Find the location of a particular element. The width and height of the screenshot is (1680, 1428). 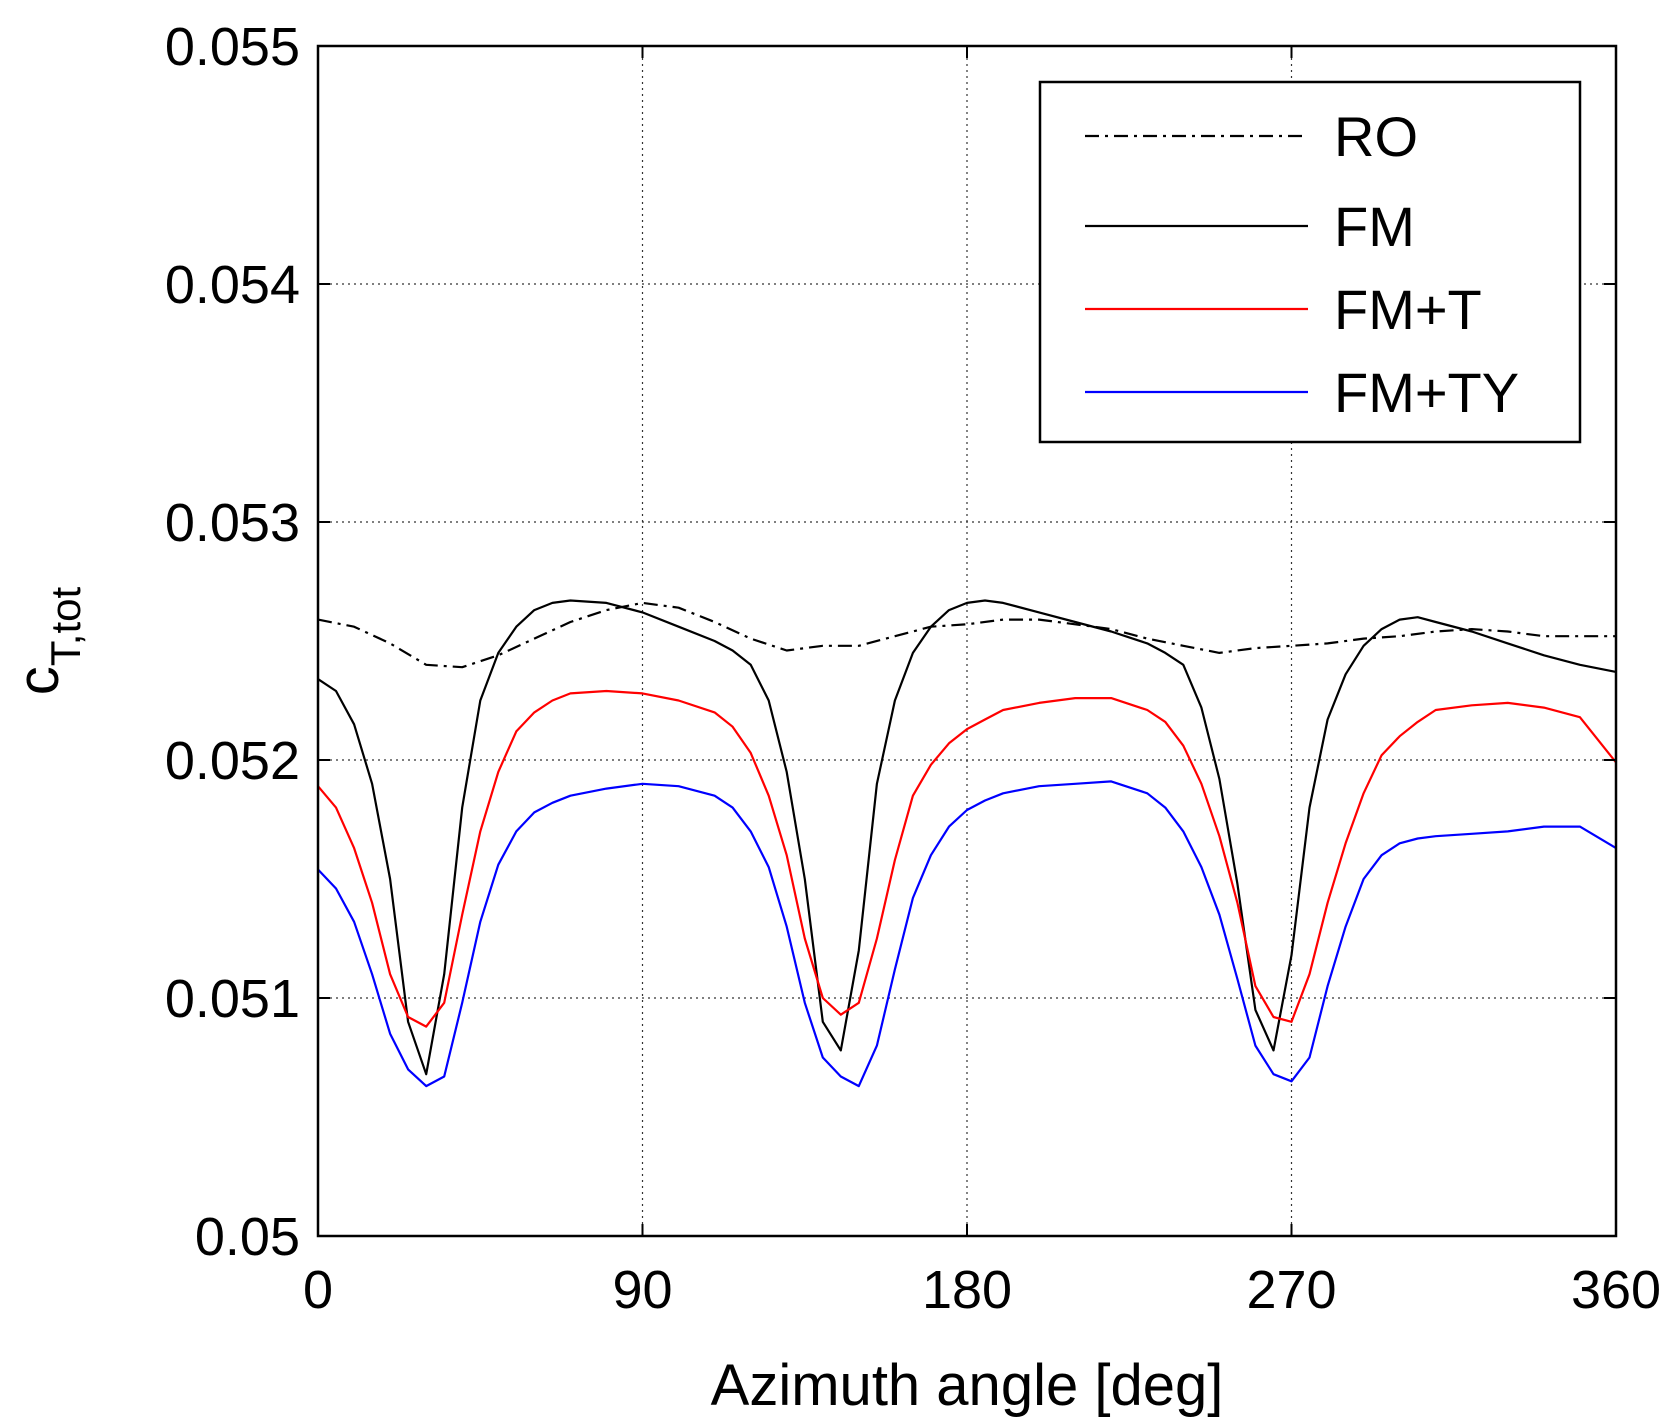

legend-label: RO is located at coordinates (1376, 136).